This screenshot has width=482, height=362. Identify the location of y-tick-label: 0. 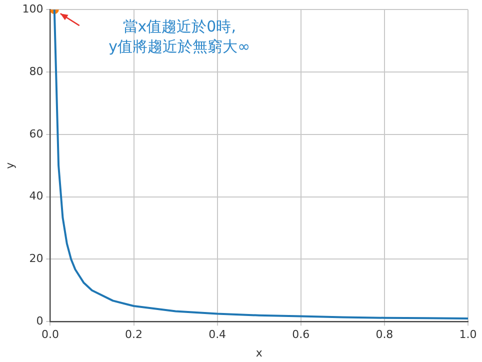
(40, 321).